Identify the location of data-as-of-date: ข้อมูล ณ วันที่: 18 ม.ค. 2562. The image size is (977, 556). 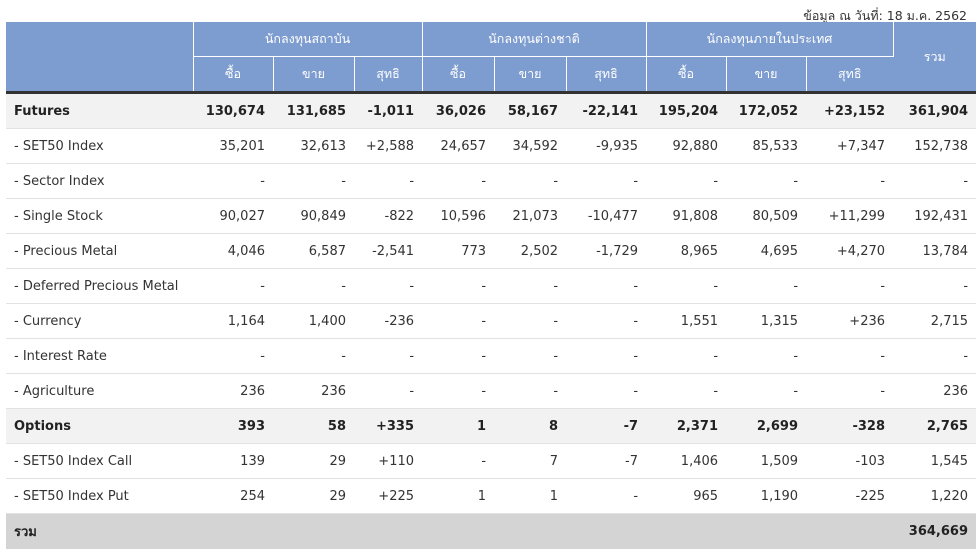
(885, 15).